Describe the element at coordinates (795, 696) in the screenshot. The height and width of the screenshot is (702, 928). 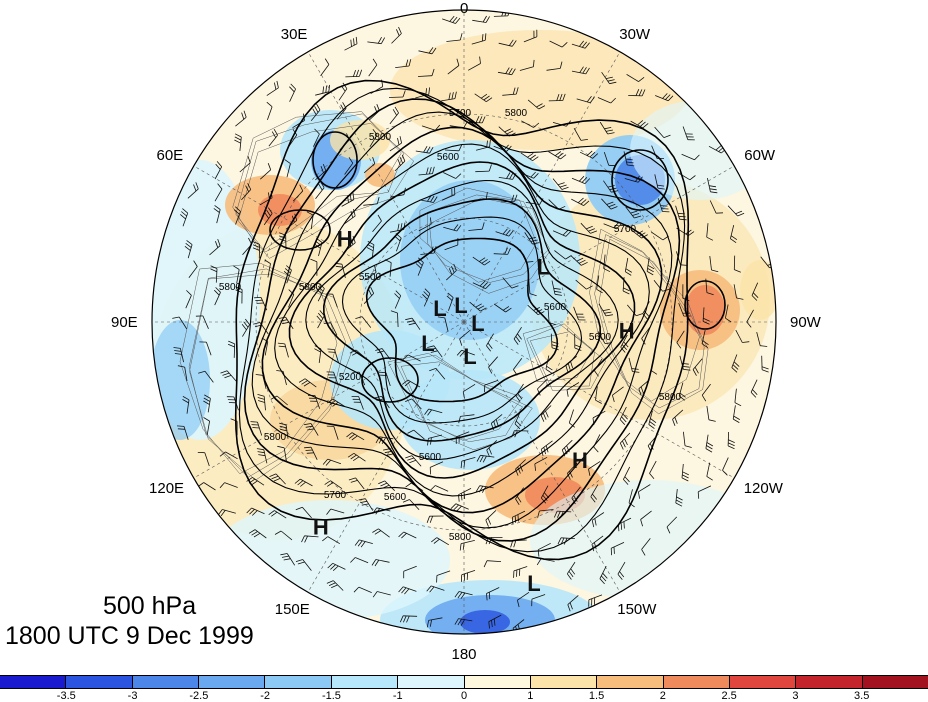
I see `colorbar-tick-label: 3` at that location.